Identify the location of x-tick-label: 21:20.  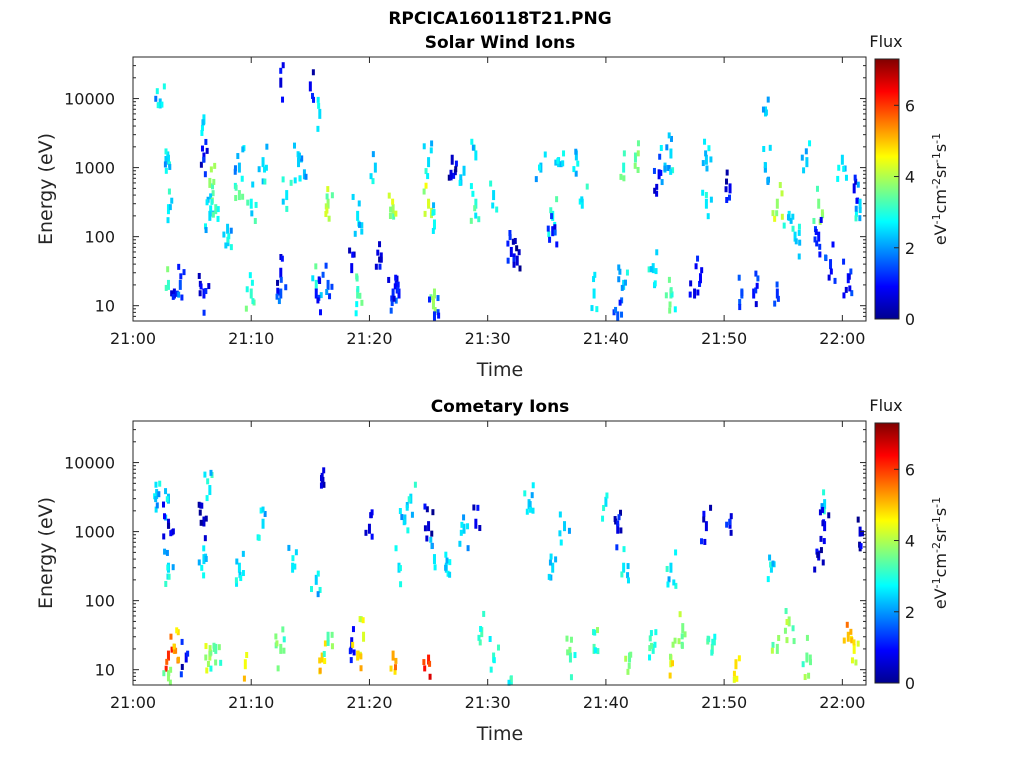
(369, 702).